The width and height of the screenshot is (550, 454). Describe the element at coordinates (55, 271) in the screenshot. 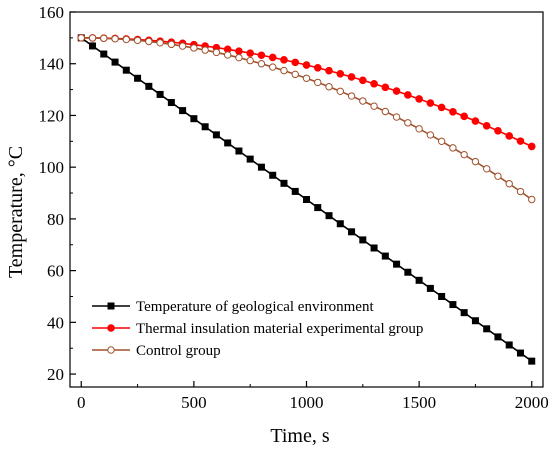

I see `y-tick-label: 60` at that location.